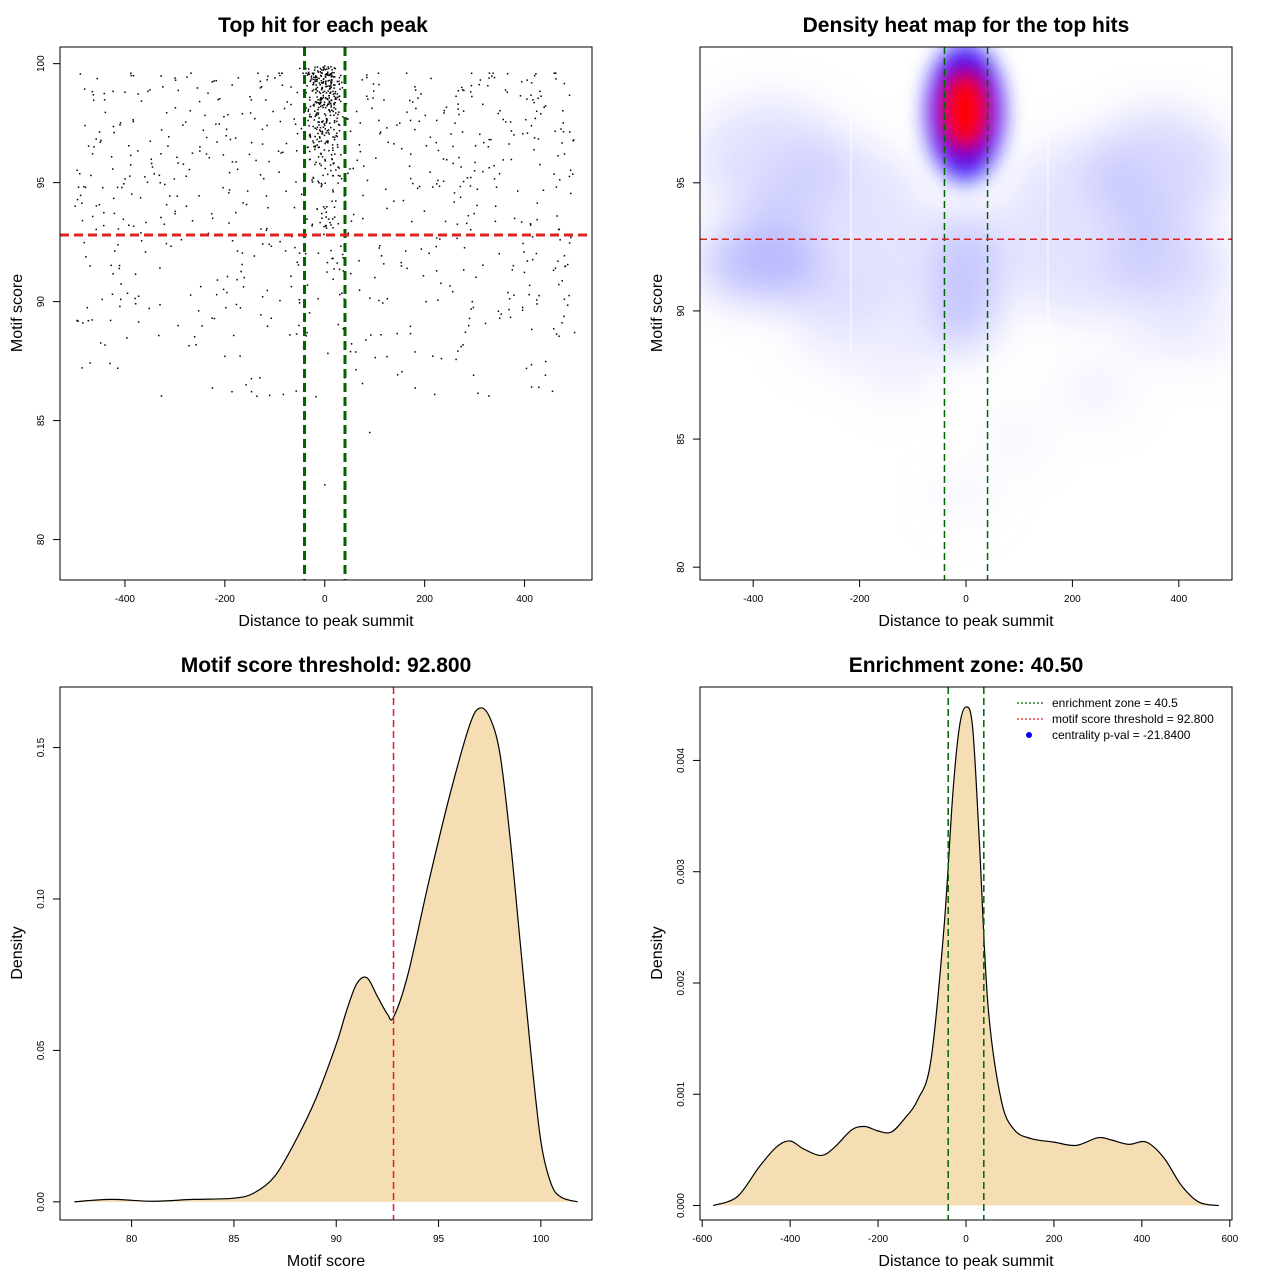 Image resolution: width=1280 pixels, height=1280 pixels. I want to click on score-density-x-tick-label: 80, so click(132, 1239).